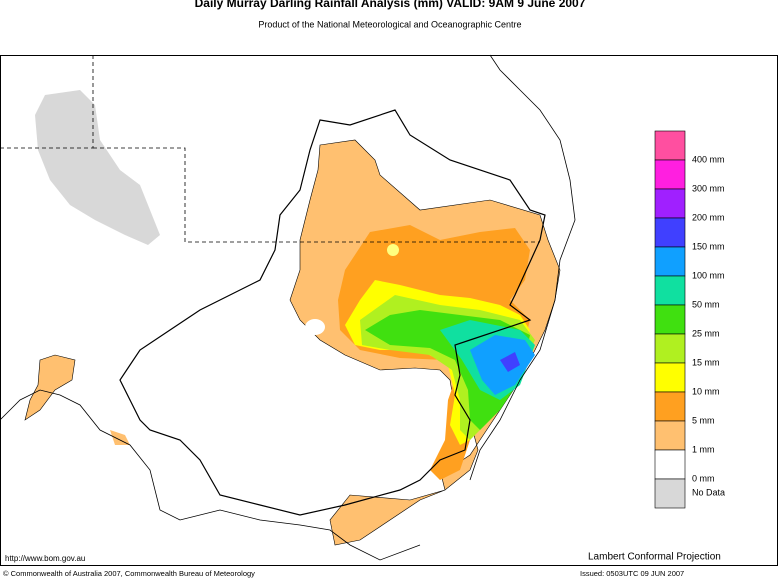 Image resolution: width=780 pixels, height=584 pixels. Describe the element at coordinates (45, 558) in the screenshot. I see `url: http://www.bom.gov.au` at that location.